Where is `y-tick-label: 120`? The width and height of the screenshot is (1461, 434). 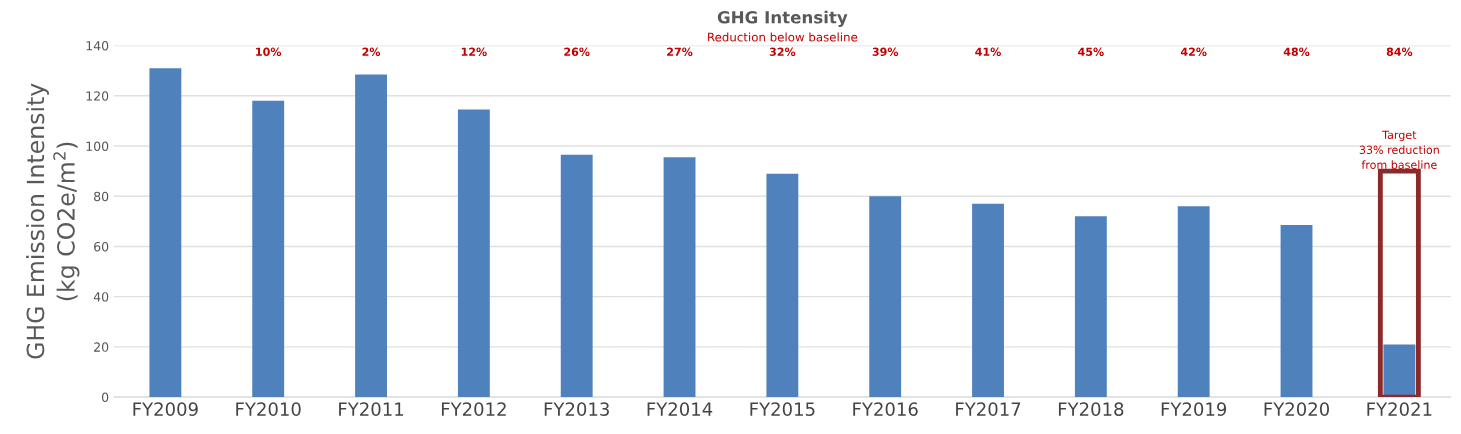
y-tick-label: 120 is located at coordinates (97, 96).